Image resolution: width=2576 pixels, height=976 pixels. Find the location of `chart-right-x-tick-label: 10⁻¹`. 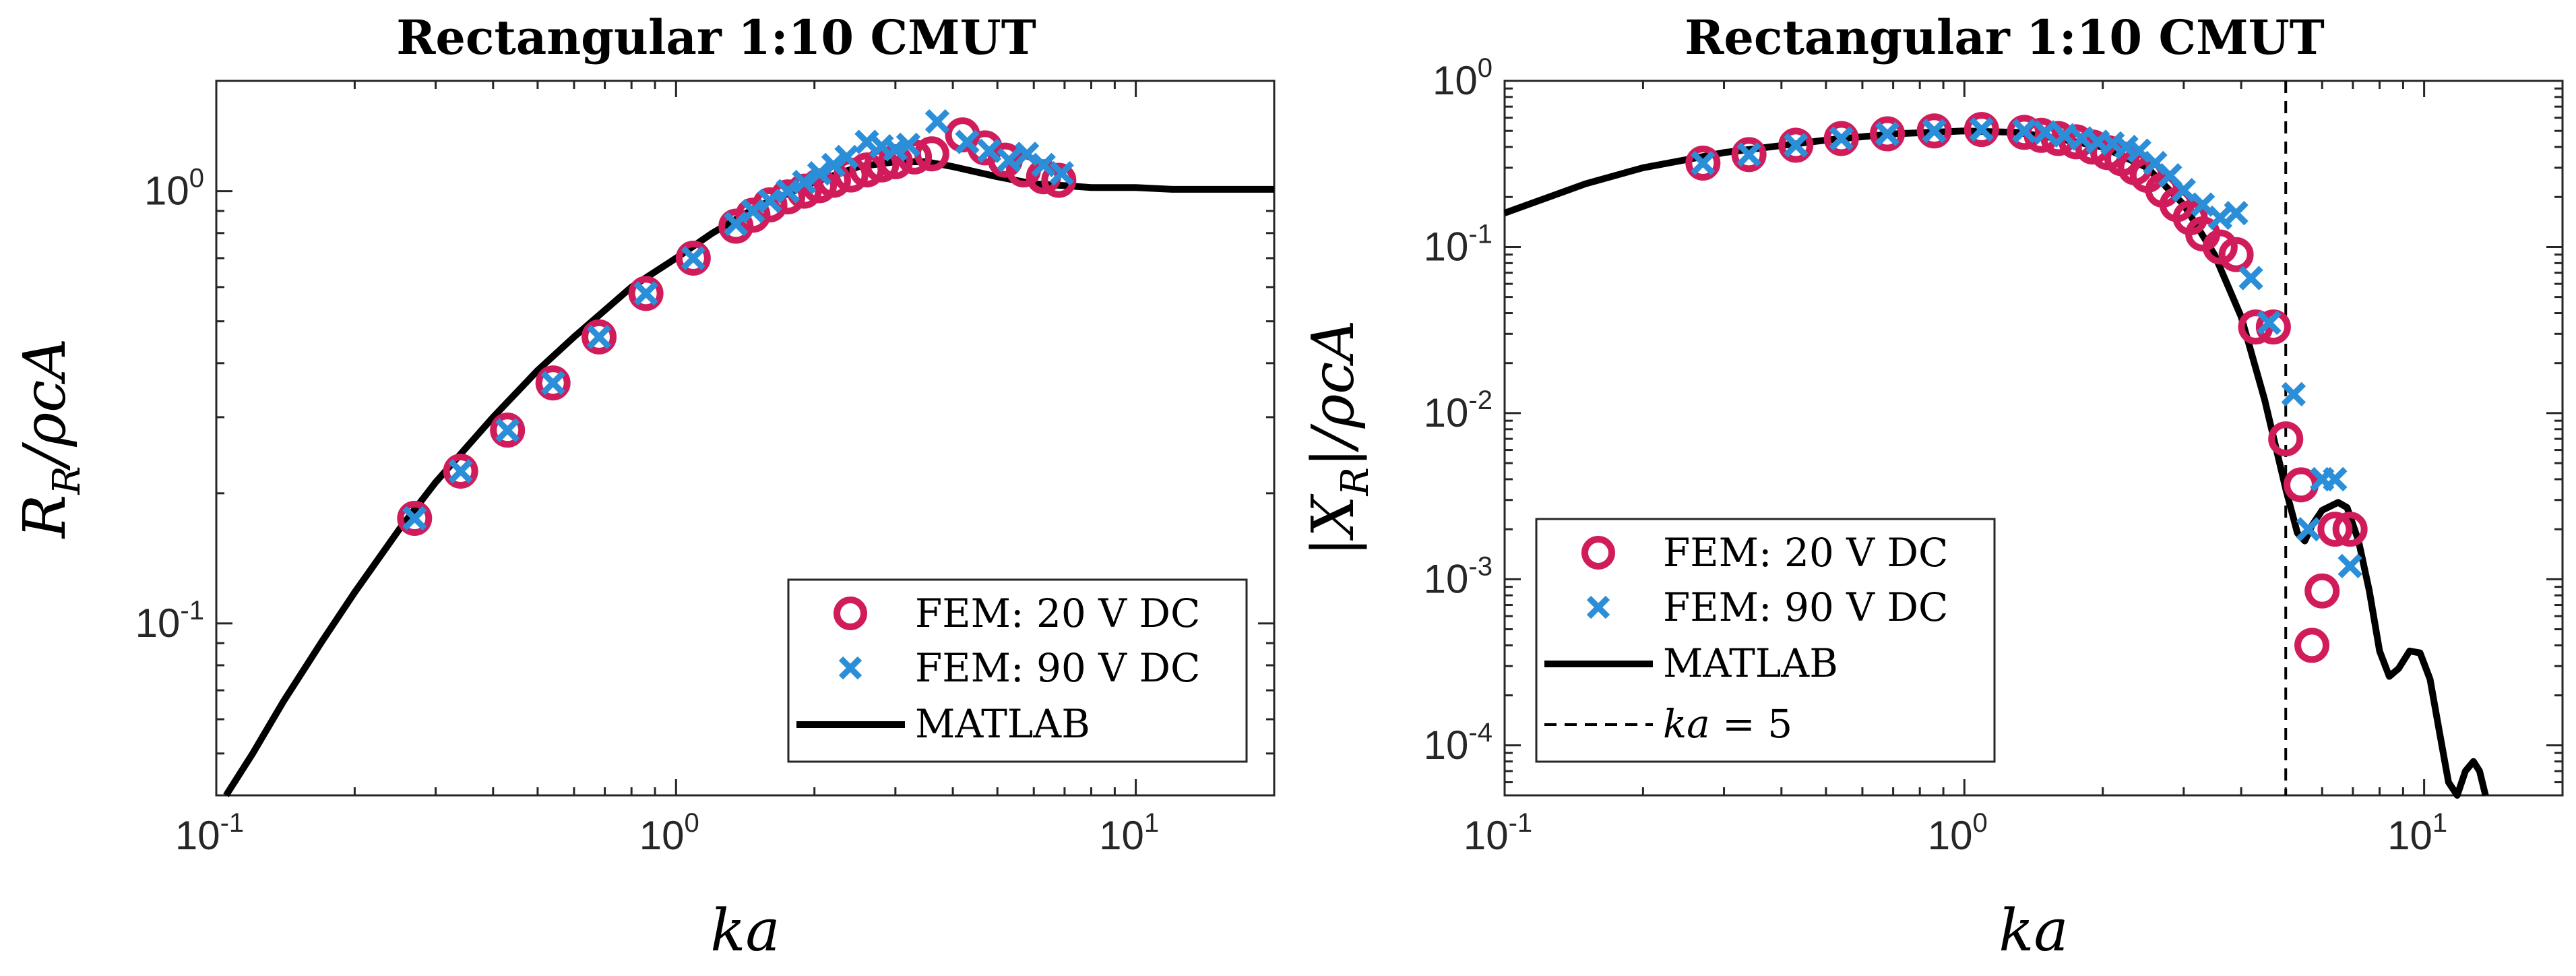

chart-right-x-tick-label: 10⁻¹ is located at coordinates (1498, 833).